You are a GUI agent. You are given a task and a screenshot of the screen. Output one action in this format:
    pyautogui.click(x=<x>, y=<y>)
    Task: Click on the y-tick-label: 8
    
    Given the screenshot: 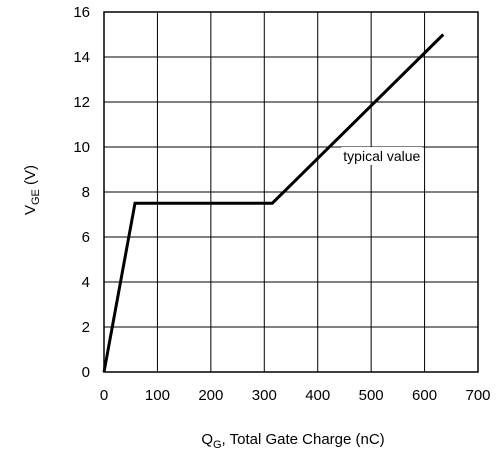 What is the action you would take?
    pyautogui.click(x=86, y=192)
    